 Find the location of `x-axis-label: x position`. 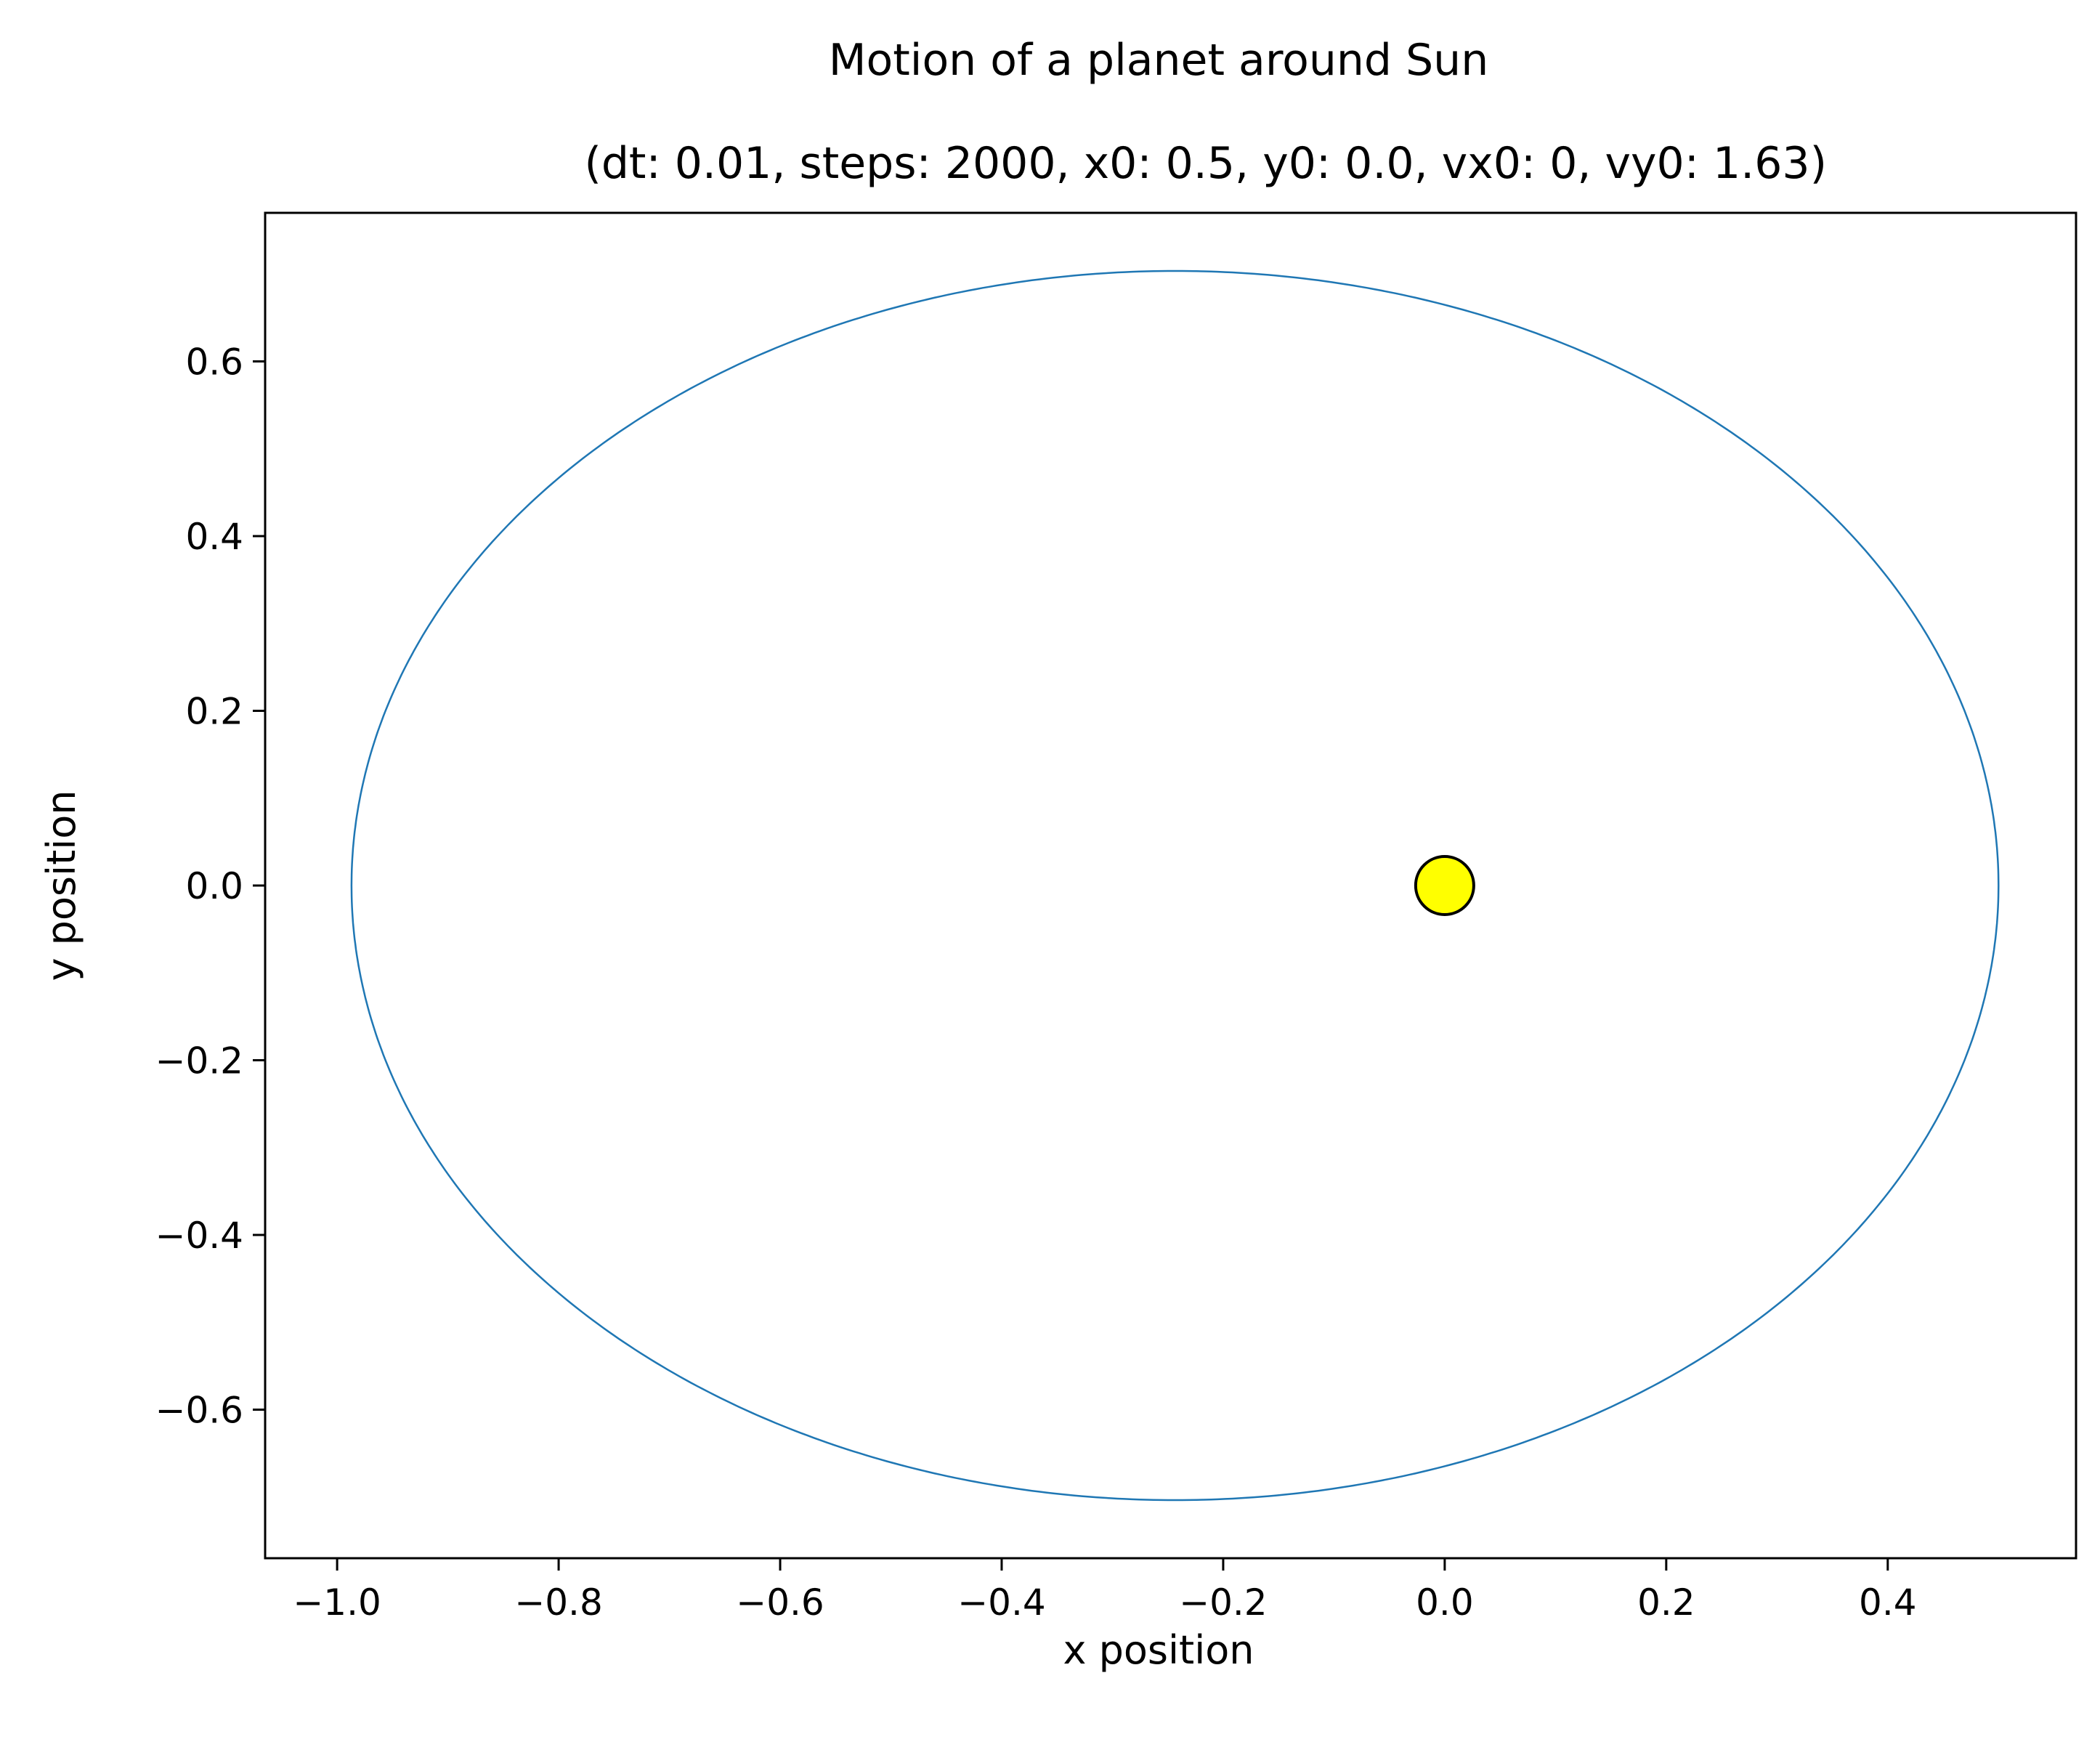

x-axis-label: x position is located at coordinates (1158, 1650).